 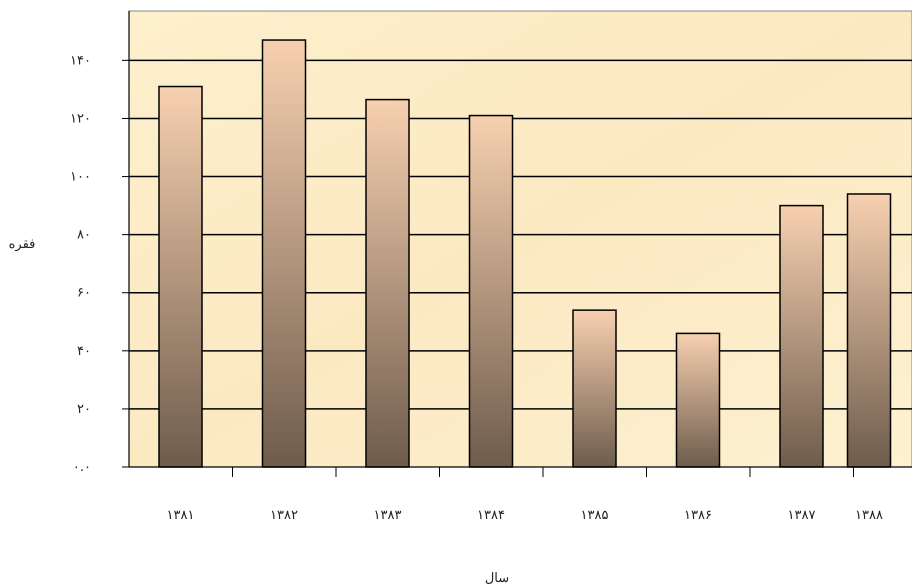 What do you see at coordinates (802, 515) in the screenshot?
I see `x-tick-label: ۱۳۸۷` at bounding box center [802, 515].